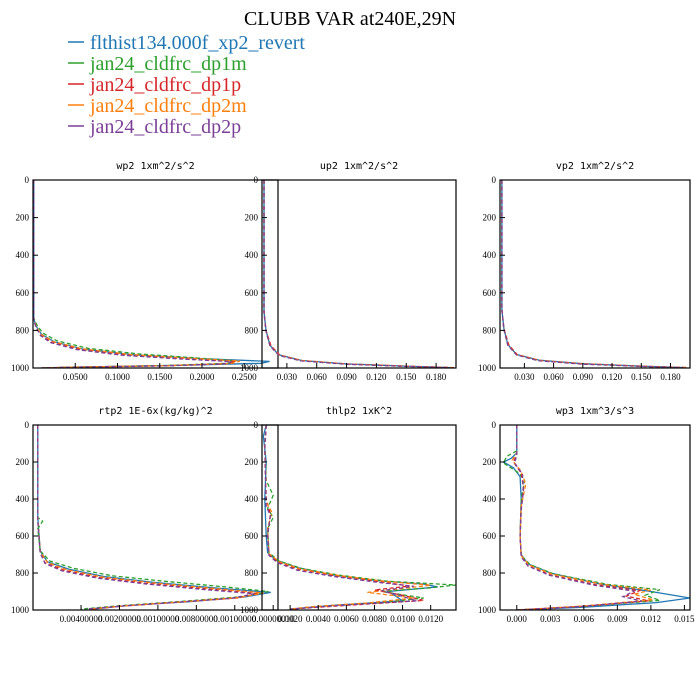 This screenshot has height=700, width=700. What do you see at coordinates (584, 619) in the screenshot?
I see `x-tick-label: 0.006` at bounding box center [584, 619].